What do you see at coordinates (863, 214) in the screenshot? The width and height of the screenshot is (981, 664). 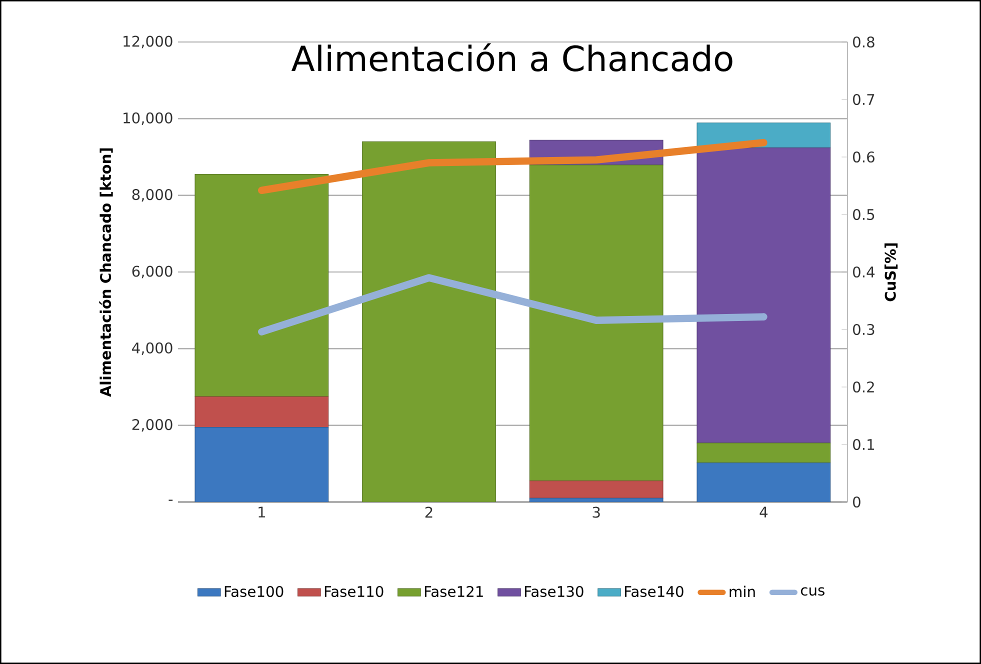 I see `y2-tick-label: 0.5` at bounding box center [863, 214].